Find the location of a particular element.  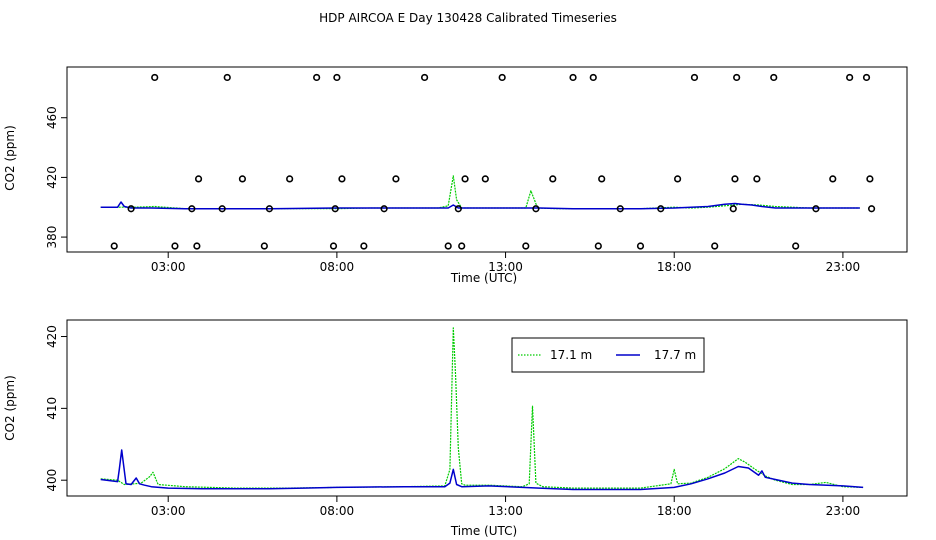

panel-1-y-tick-label: 380 is located at coordinates (52, 237).